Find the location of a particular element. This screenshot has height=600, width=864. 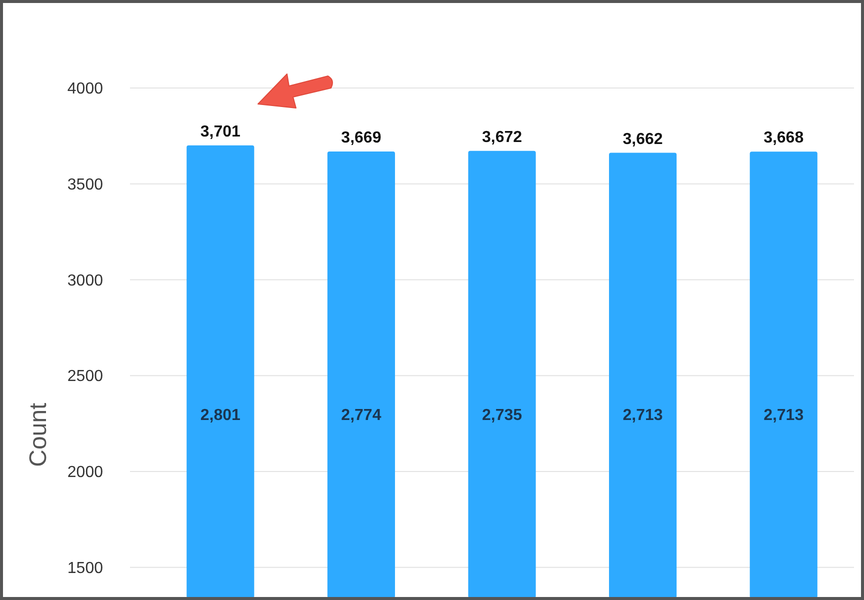

y-axis-title: Count is located at coordinates (38, 434).